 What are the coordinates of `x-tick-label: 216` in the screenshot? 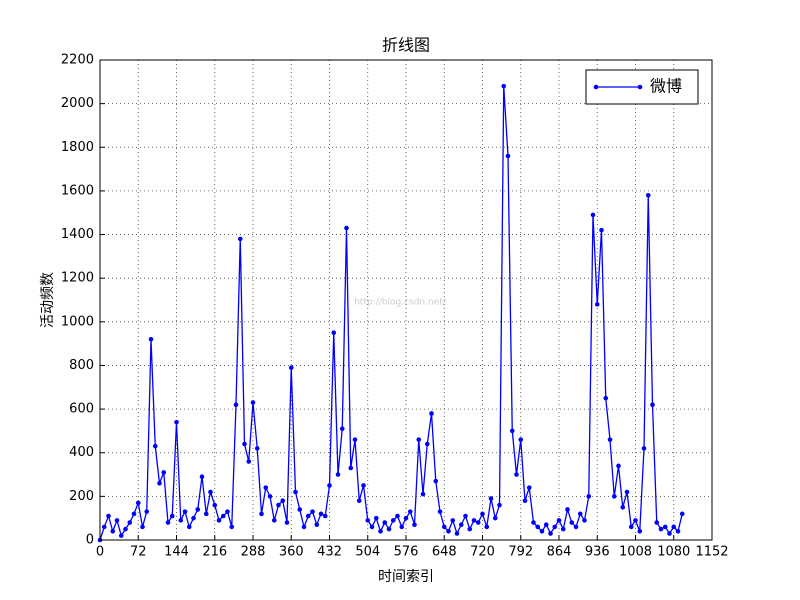 It's located at (214, 552).